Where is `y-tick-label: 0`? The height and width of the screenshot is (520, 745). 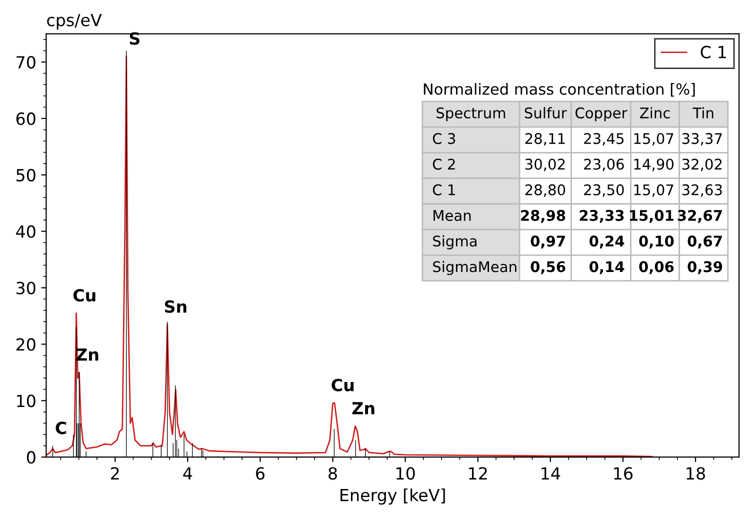
y-tick-label: 0 is located at coordinates (31, 457).